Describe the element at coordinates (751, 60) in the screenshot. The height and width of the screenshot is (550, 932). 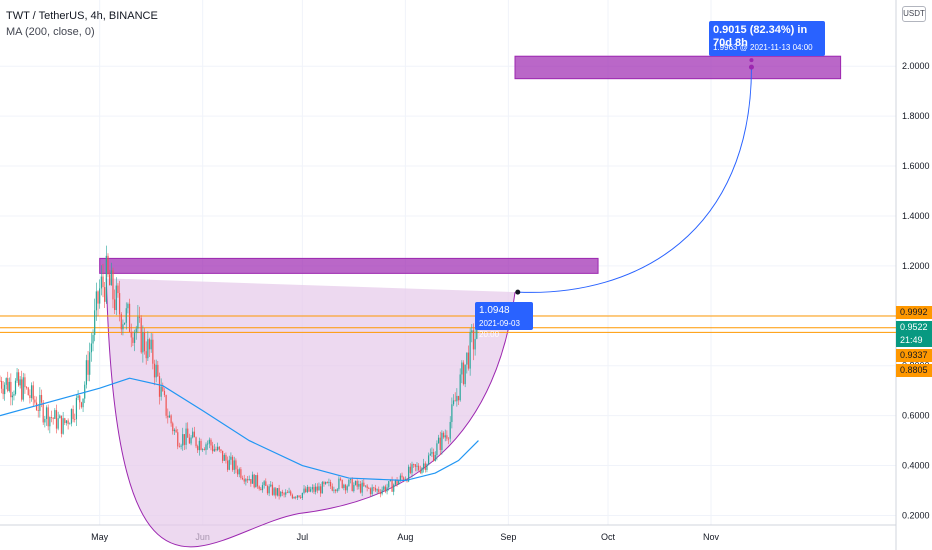
I see `projection-handle` at that location.